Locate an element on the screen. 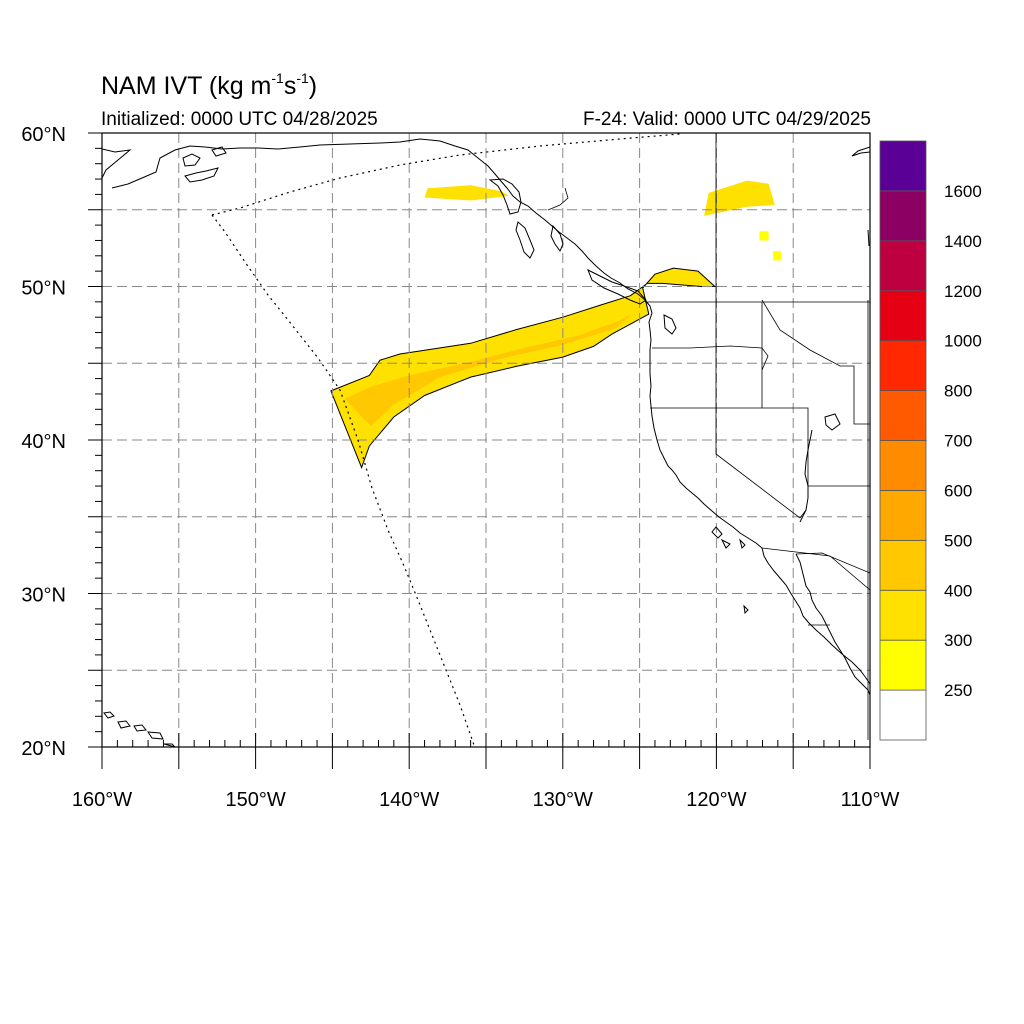 The image size is (1024, 1024). ivt-plume-core is located at coordinates (488, 370).